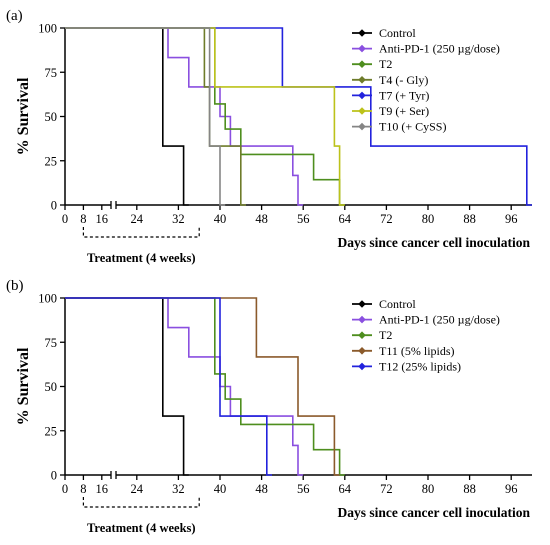  I want to click on legend-entry: T11 (5% lipids), so click(417, 351).